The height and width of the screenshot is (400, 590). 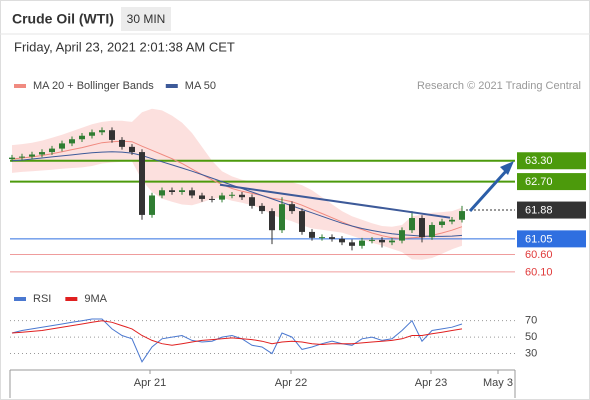 I want to click on rsi-legend-label: 9MA, so click(x=95, y=299).